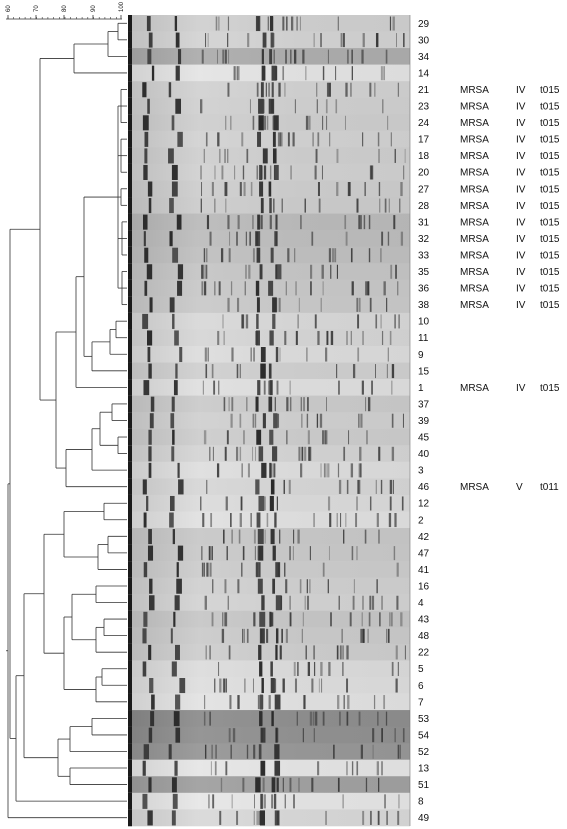 This screenshot has height=829, width=567. I want to click on sccmec-type: V, so click(519, 487).